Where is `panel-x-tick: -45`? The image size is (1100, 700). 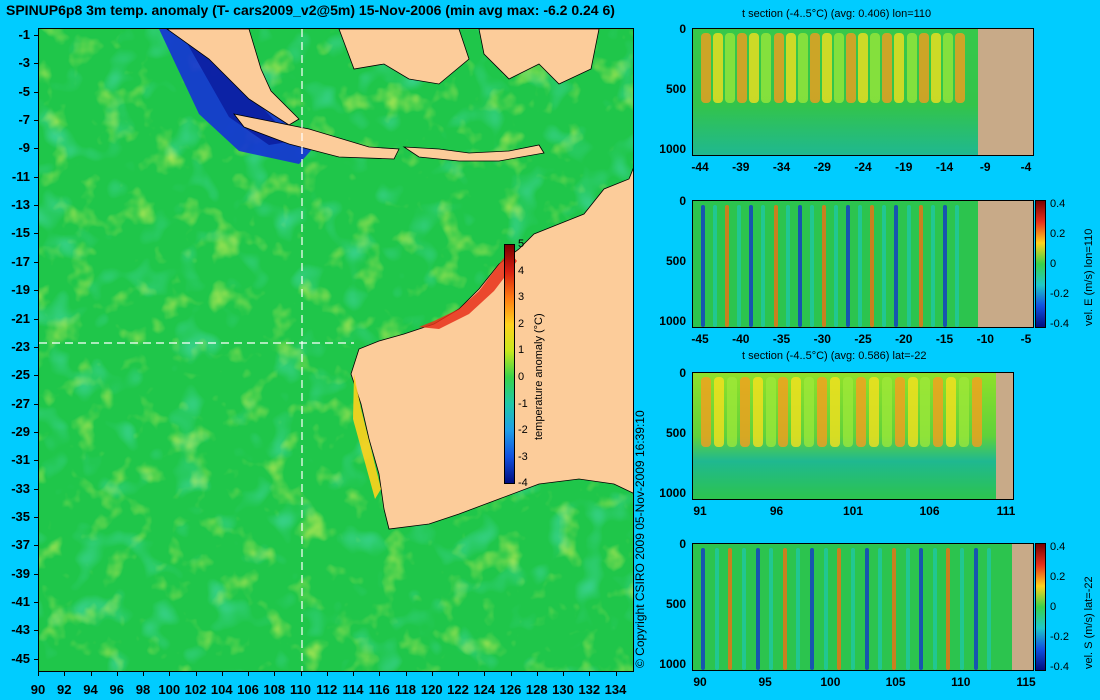 panel-x-tick: -45 is located at coordinates (700, 339).